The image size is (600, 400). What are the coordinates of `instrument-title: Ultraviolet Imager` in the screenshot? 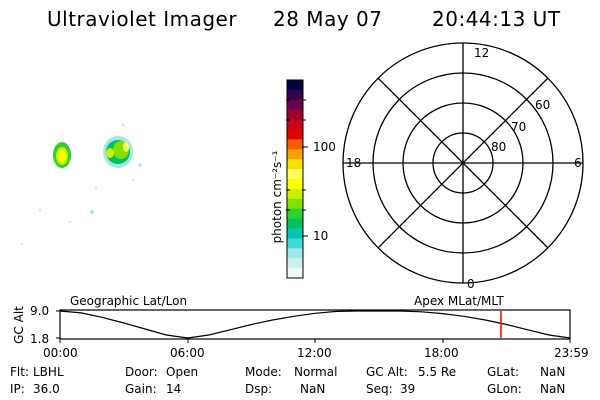 It's located at (142, 19).